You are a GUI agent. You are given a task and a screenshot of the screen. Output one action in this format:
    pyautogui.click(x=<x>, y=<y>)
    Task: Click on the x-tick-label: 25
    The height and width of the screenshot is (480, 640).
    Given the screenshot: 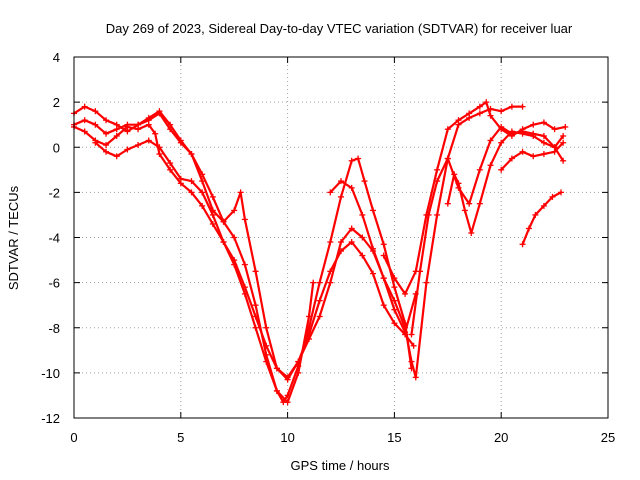 What is the action you would take?
    pyautogui.click(x=608, y=437)
    